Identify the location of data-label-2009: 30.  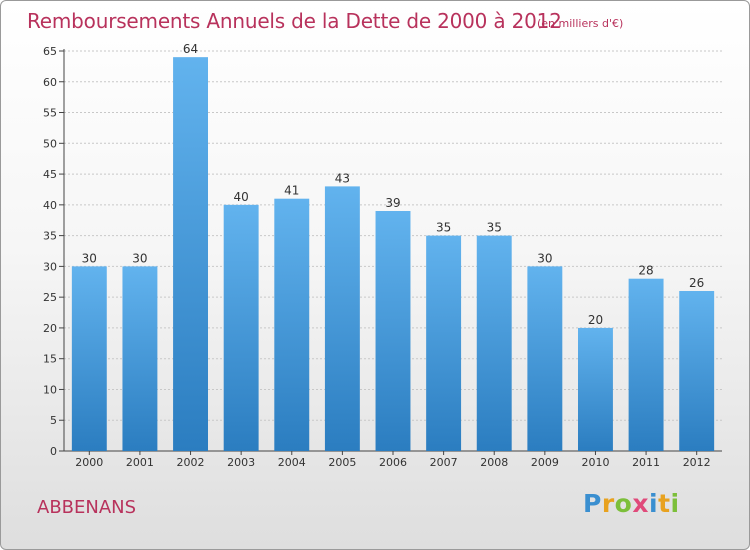
(544, 258).